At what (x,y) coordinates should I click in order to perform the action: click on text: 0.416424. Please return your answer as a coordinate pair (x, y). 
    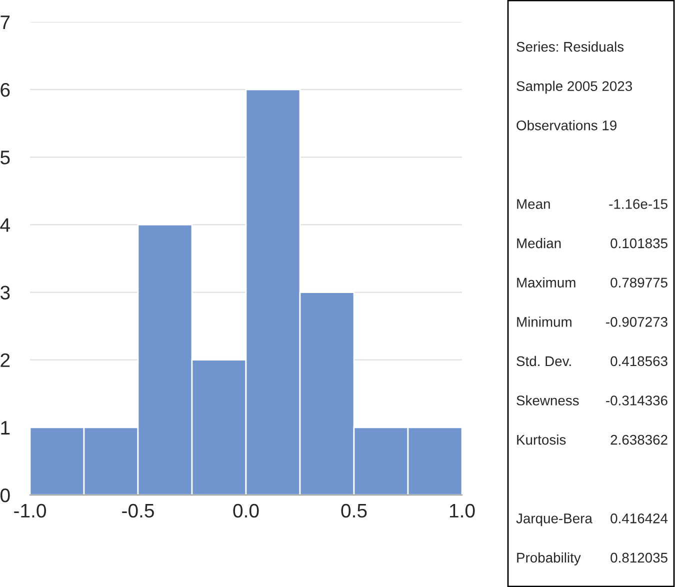
    Looking at the image, I should click on (639, 518).